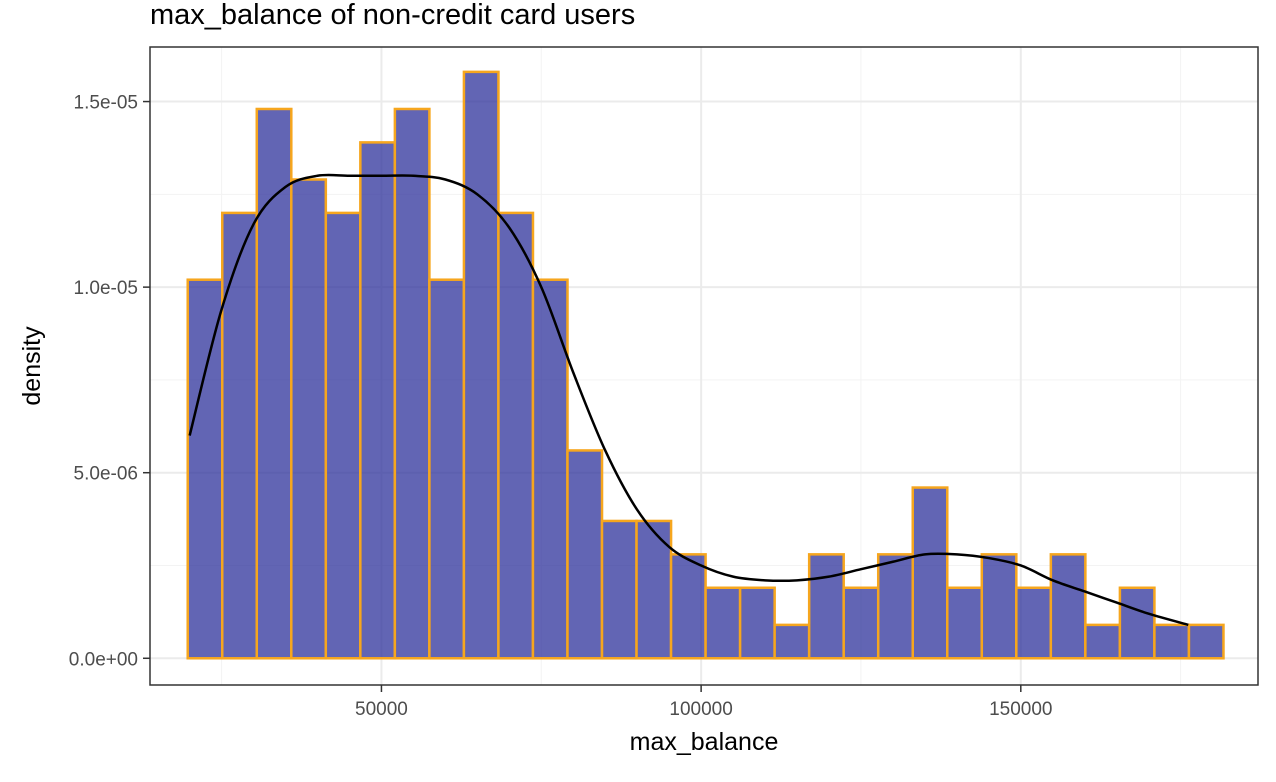 The image size is (1276, 782). I want to click on x-axis-title: max_balance, so click(704, 742).